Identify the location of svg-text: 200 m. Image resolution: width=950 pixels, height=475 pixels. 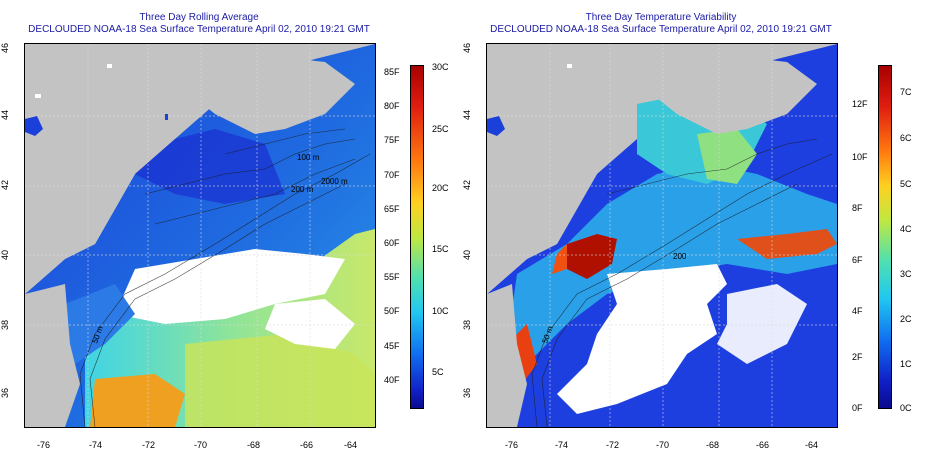
(302, 189).